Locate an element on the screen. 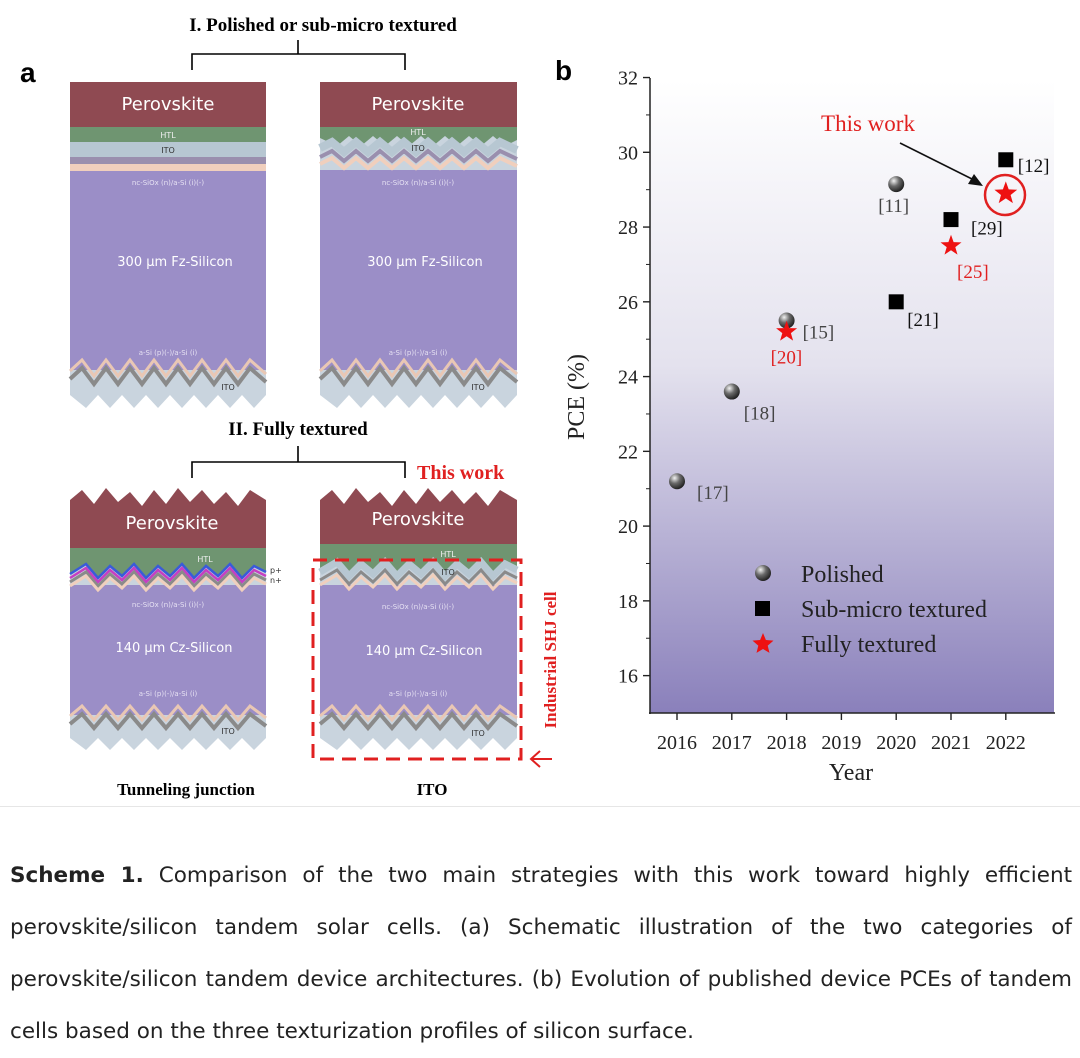  industrial-arrow is located at coordinates (540, 759).